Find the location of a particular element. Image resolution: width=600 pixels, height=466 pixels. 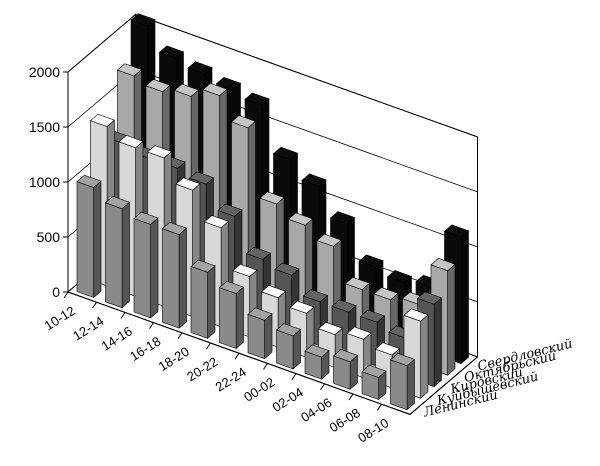

y-axis-ticks: 0 500 1000 1500 2000 is located at coordinates (48, 182).